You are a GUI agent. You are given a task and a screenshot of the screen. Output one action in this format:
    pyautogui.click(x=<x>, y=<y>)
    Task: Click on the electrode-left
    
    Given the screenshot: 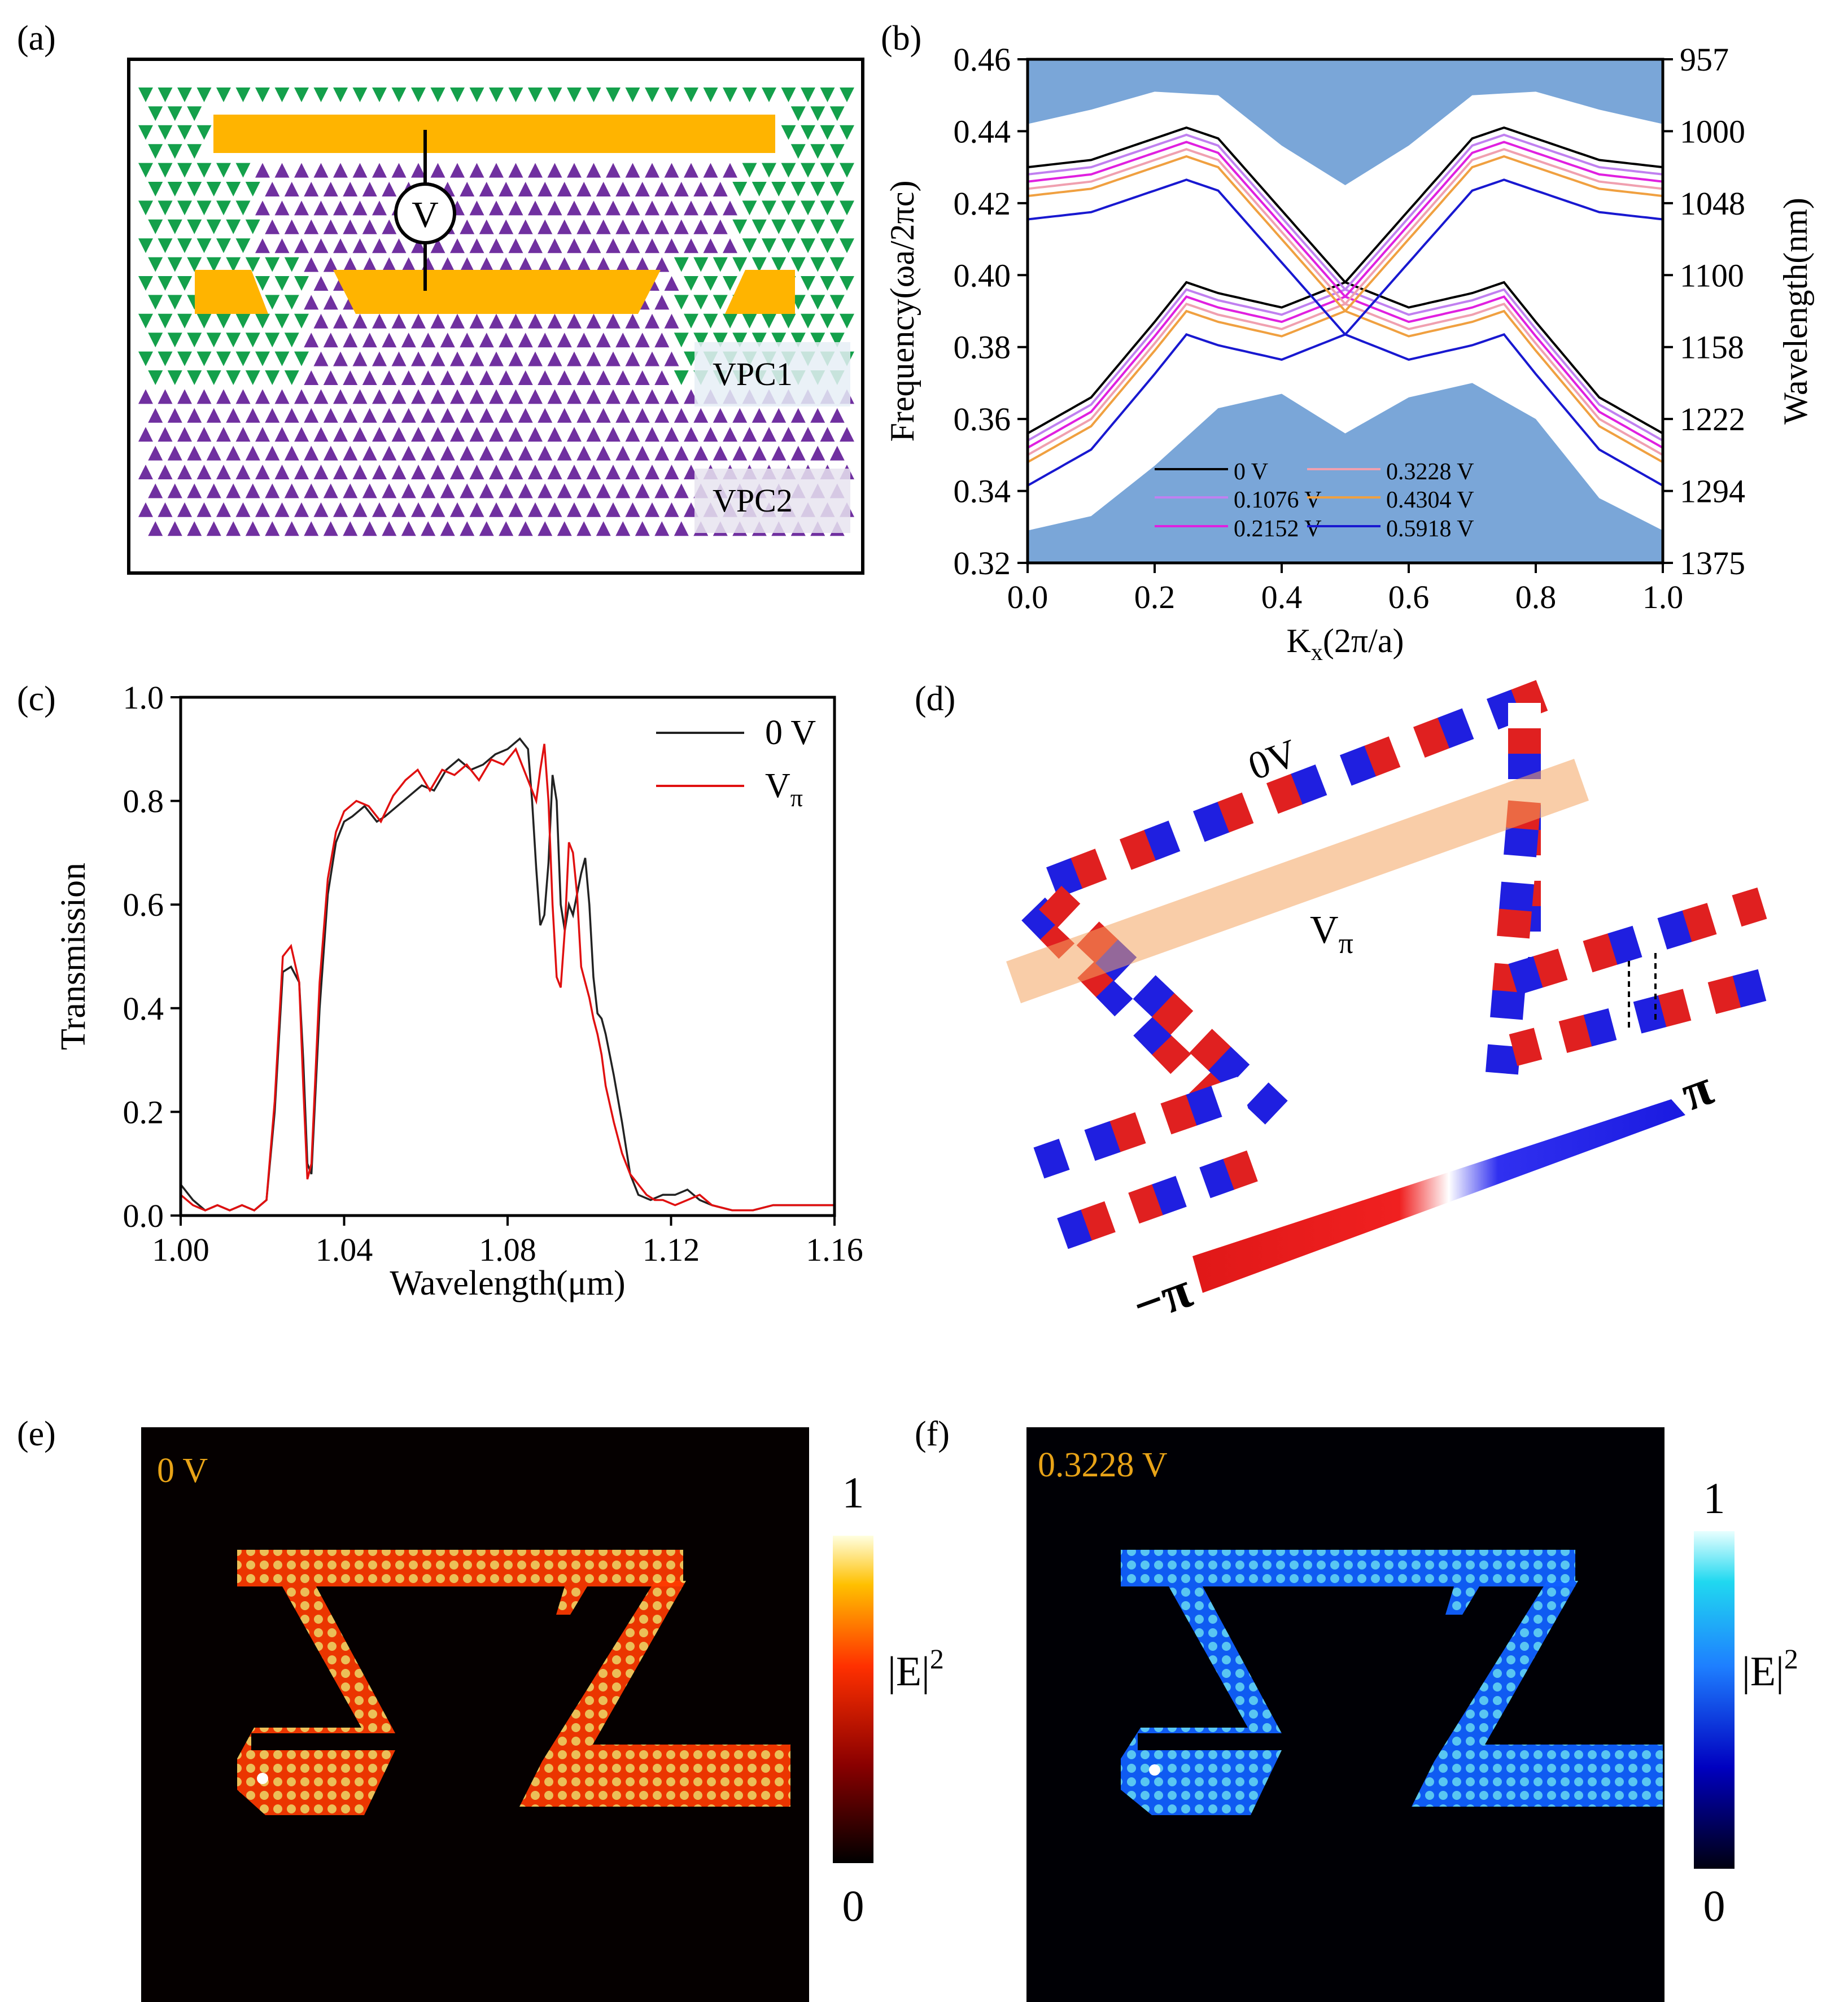 What is the action you would take?
    pyautogui.click(x=232, y=292)
    